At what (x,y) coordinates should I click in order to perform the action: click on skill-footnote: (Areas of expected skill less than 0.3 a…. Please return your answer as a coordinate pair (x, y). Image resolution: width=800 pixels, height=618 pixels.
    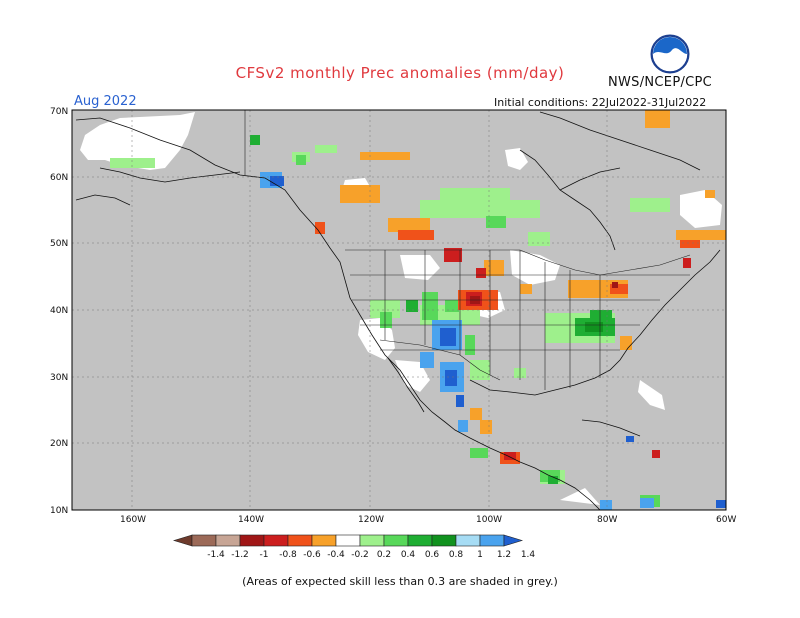
    Looking at the image, I should click on (400, 581).